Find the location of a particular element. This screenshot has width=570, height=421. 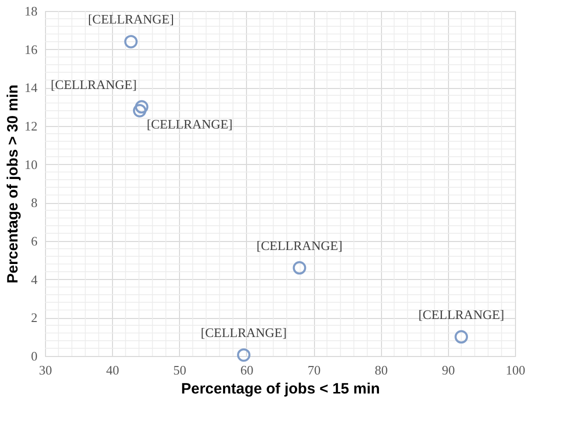

y-tick-label: 6 is located at coordinates (34, 241).